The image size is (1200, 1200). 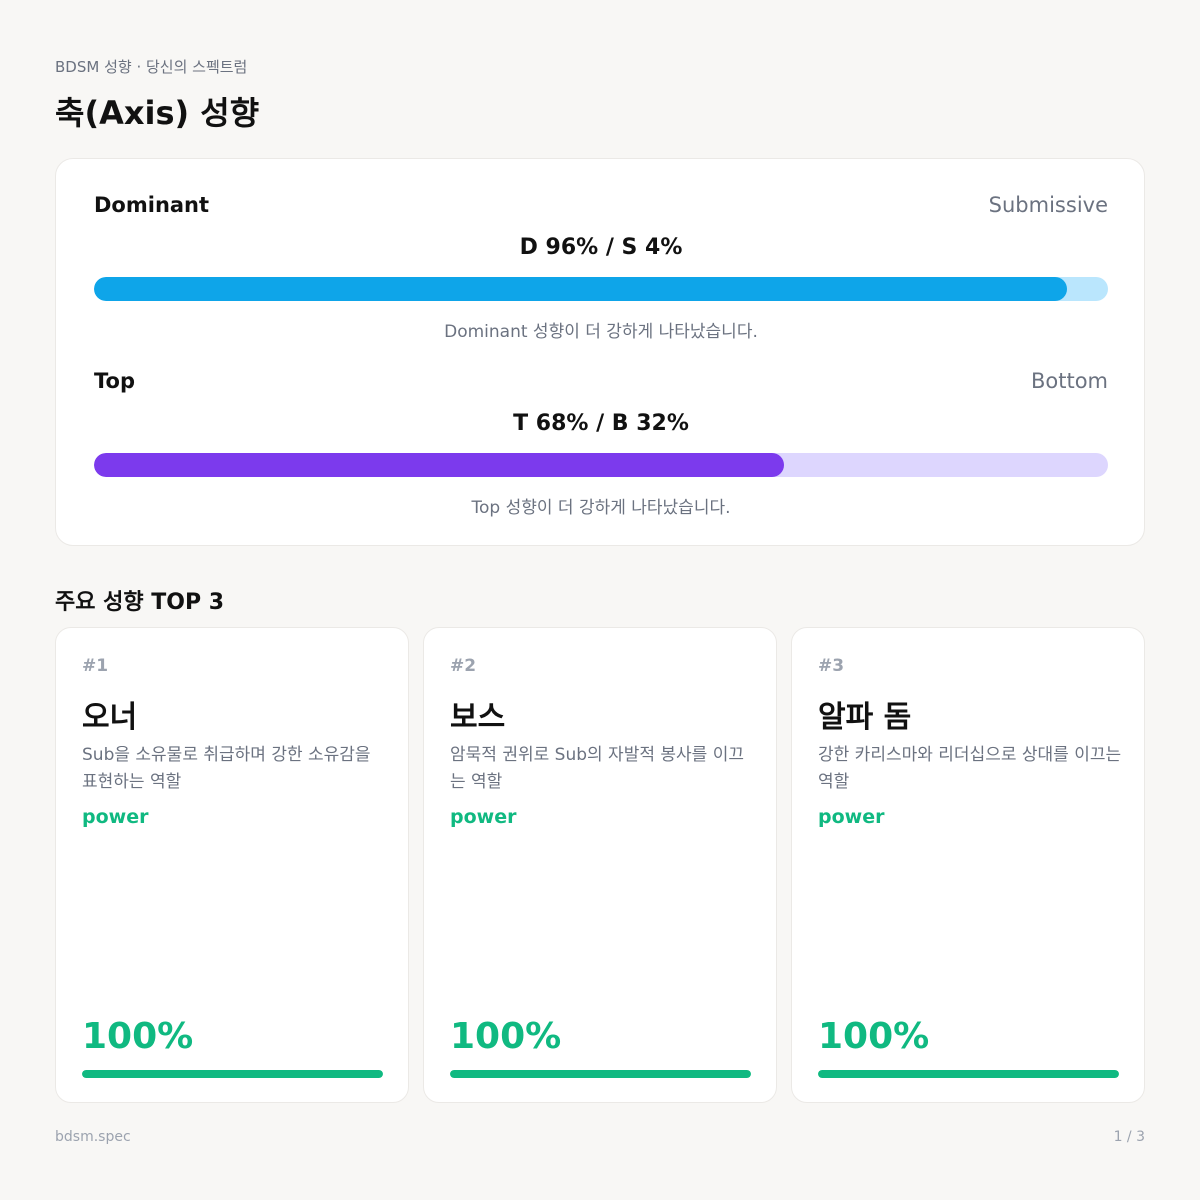 What do you see at coordinates (226, 768) in the screenshot?
I see `trait-description: Sub을 소유물로 취급하며 강한 소유감을 표현하는 역할` at bounding box center [226, 768].